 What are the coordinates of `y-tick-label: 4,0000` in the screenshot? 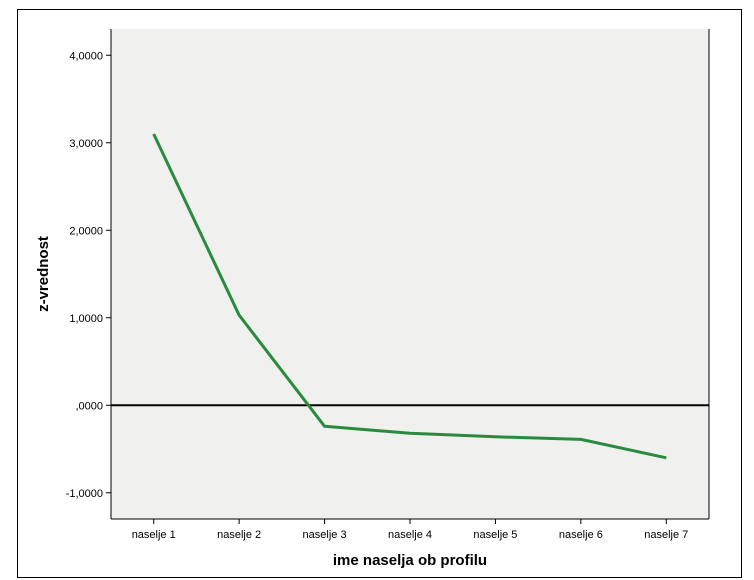 It's located at (86, 56).